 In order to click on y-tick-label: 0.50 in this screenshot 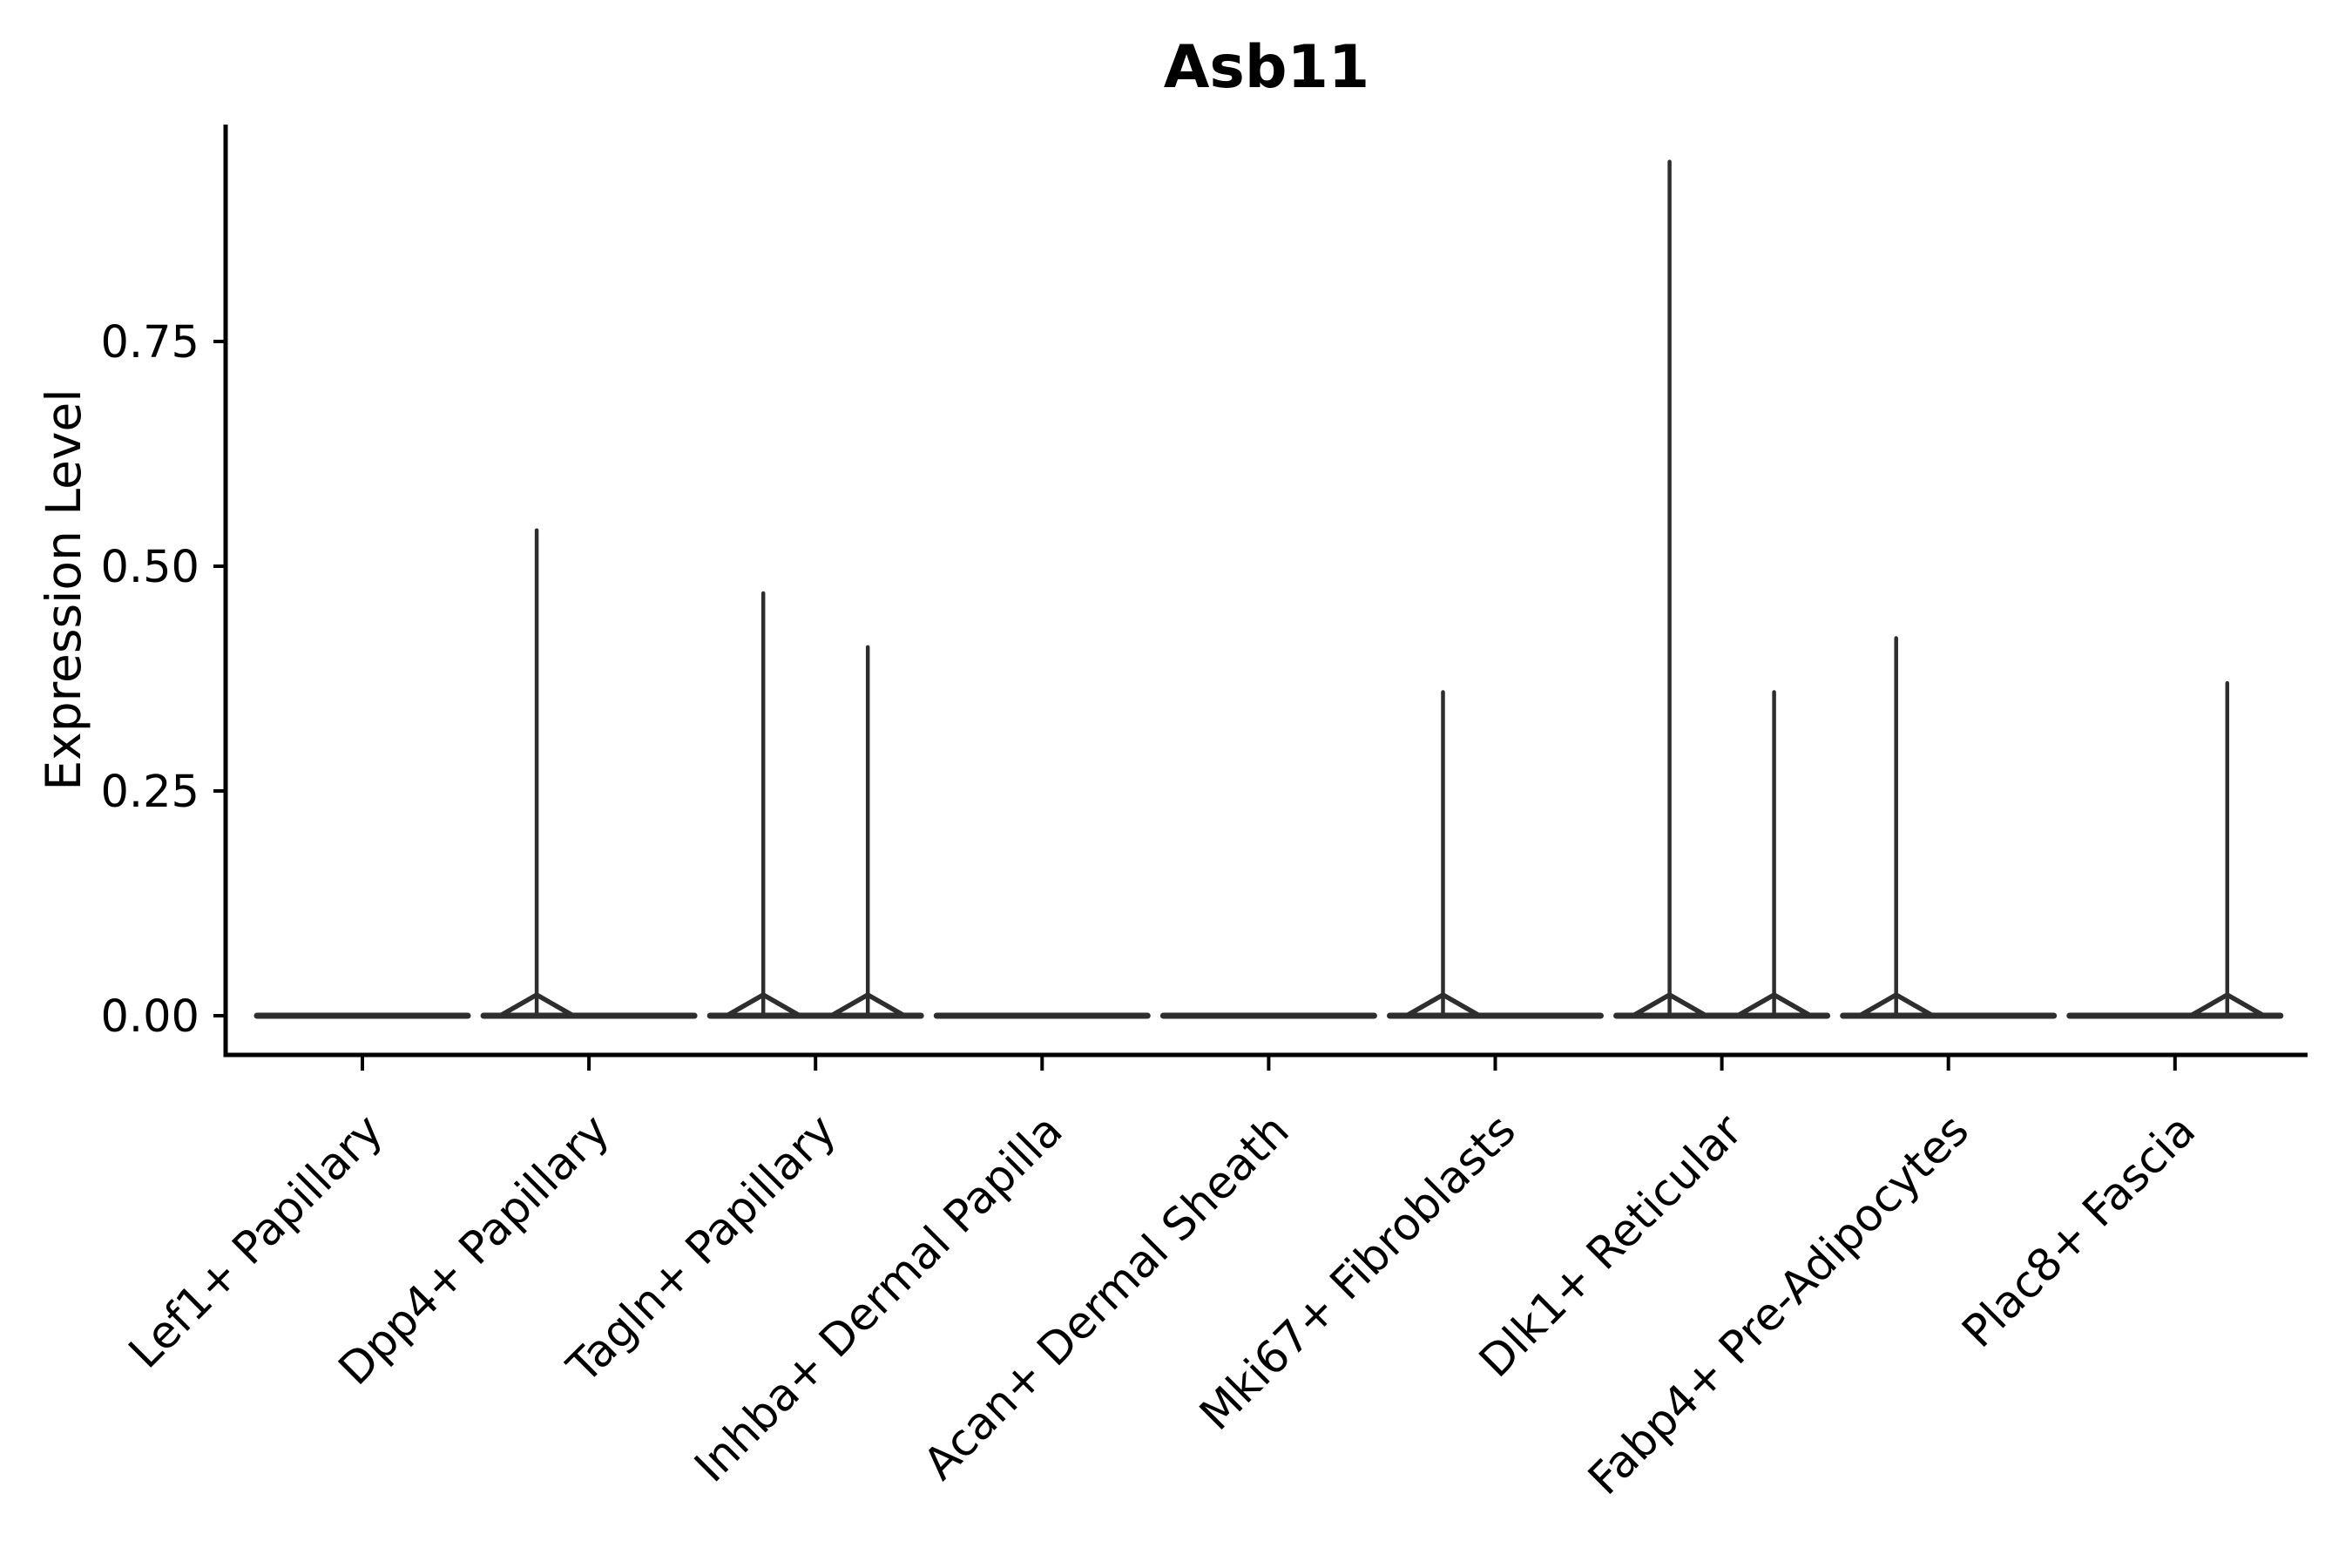, I will do `click(150, 567)`.